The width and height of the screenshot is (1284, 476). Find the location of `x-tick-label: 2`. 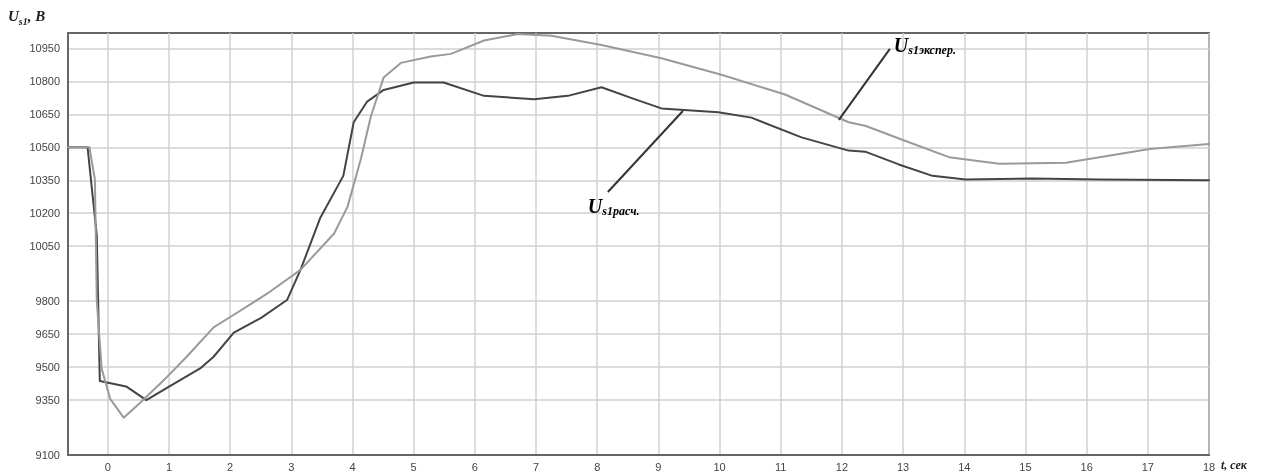

x-tick-label: 2 is located at coordinates (230, 466).